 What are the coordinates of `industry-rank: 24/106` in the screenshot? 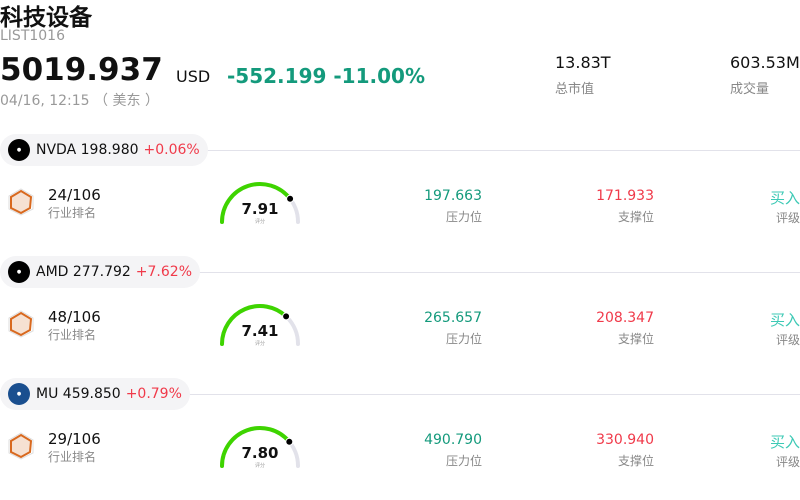 It's located at (74, 195).